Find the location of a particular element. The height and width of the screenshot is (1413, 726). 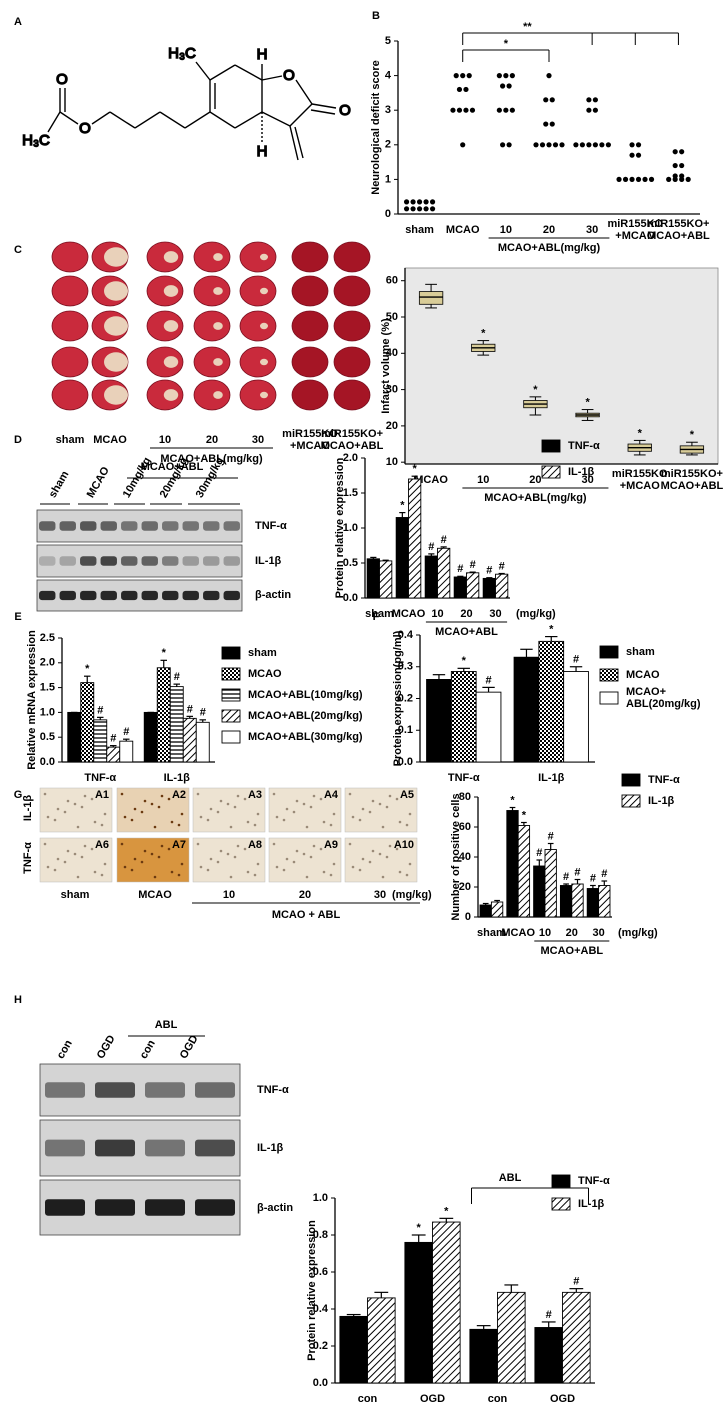

x-tick-label: 20 is located at coordinates (549, 230).